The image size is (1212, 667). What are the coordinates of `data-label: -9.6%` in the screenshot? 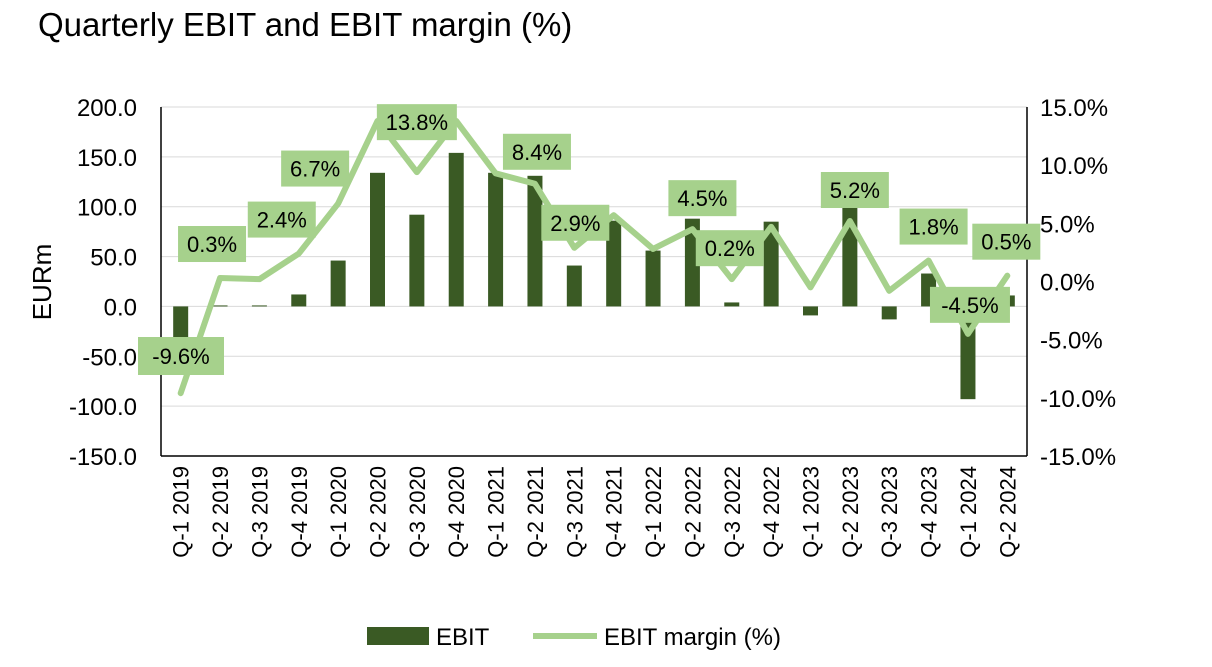 It's located at (180, 356).